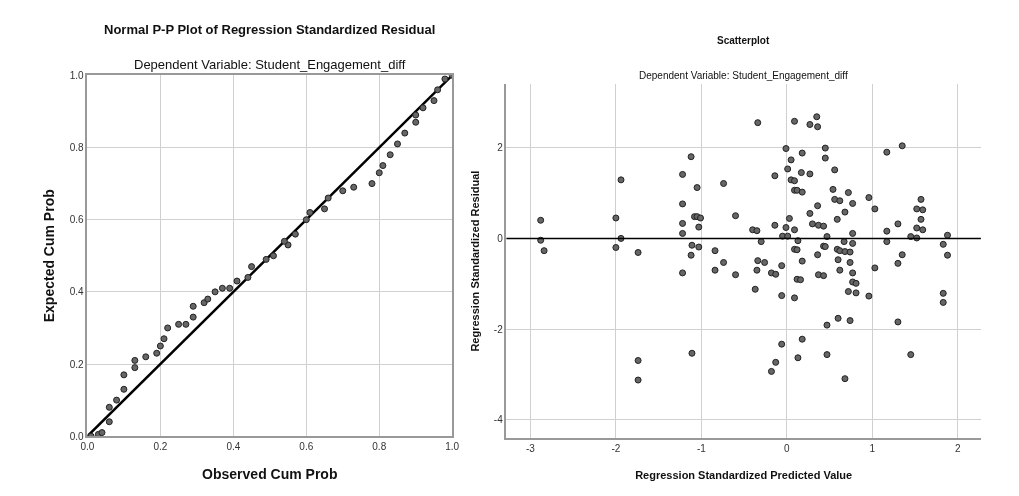 Image resolution: width=1019 pixels, height=496 pixels. I want to click on x-tick-label: 0.0, so click(87, 446).